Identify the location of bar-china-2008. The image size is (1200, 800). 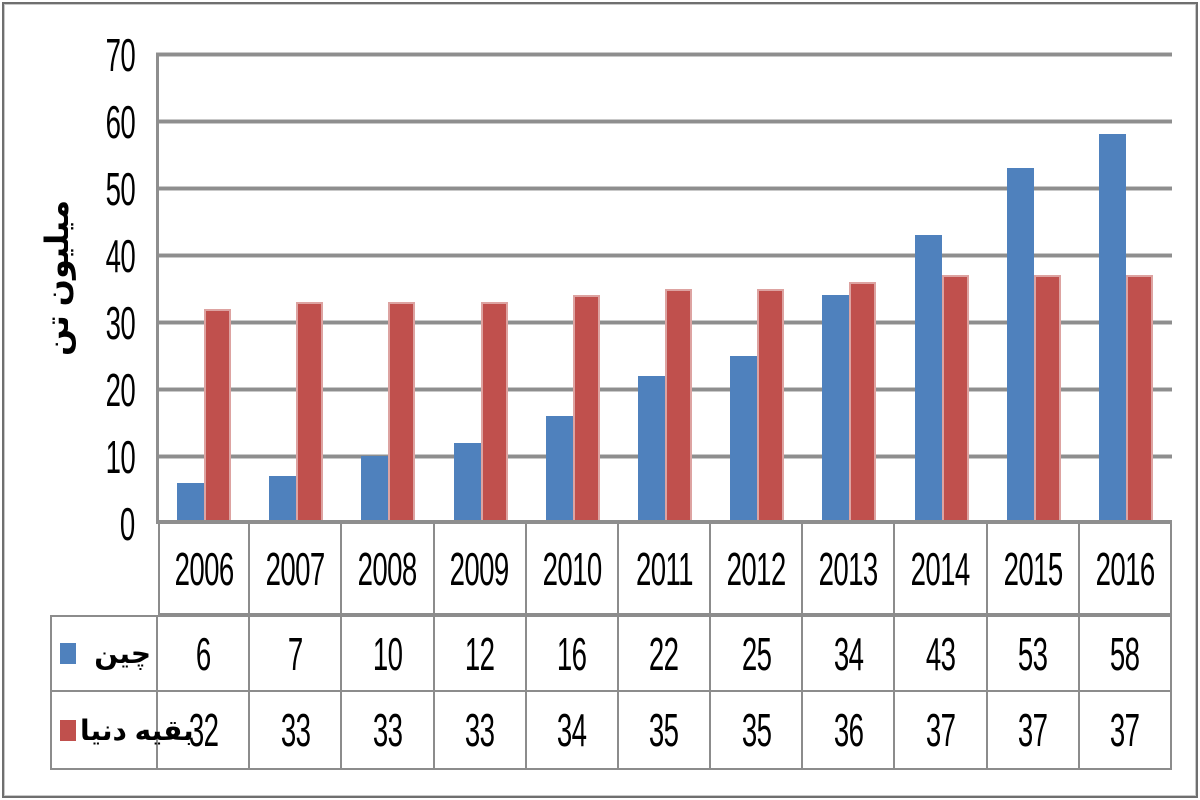
(375, 489).